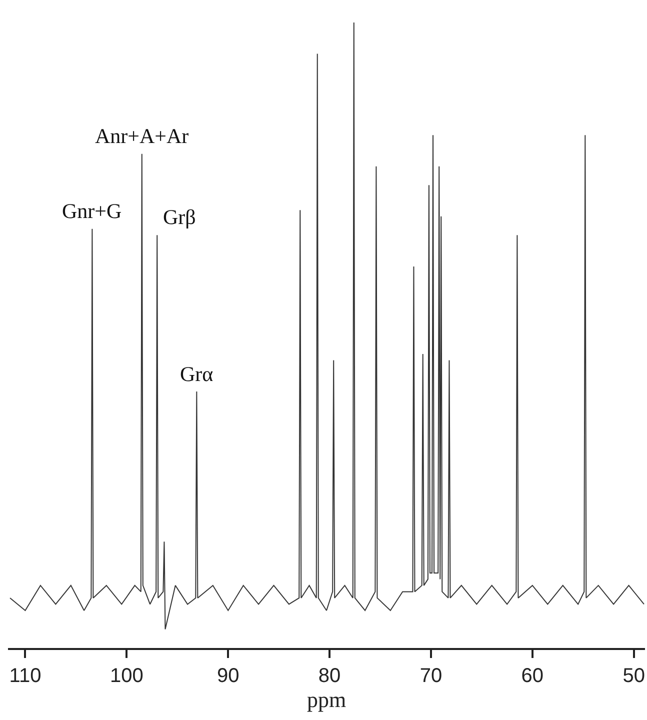  What do you see at coordinates (92, 211) in the screenshot?
I see `annotation: Gnr+G` at bounding box center [92, 211].